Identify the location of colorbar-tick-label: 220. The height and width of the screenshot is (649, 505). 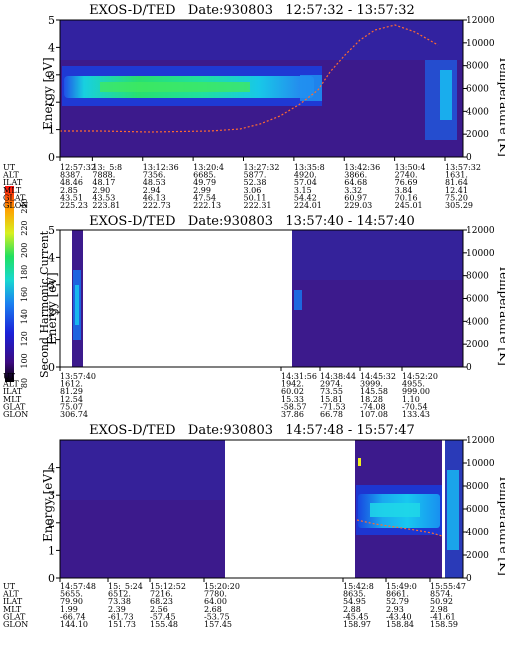
(24, 227).